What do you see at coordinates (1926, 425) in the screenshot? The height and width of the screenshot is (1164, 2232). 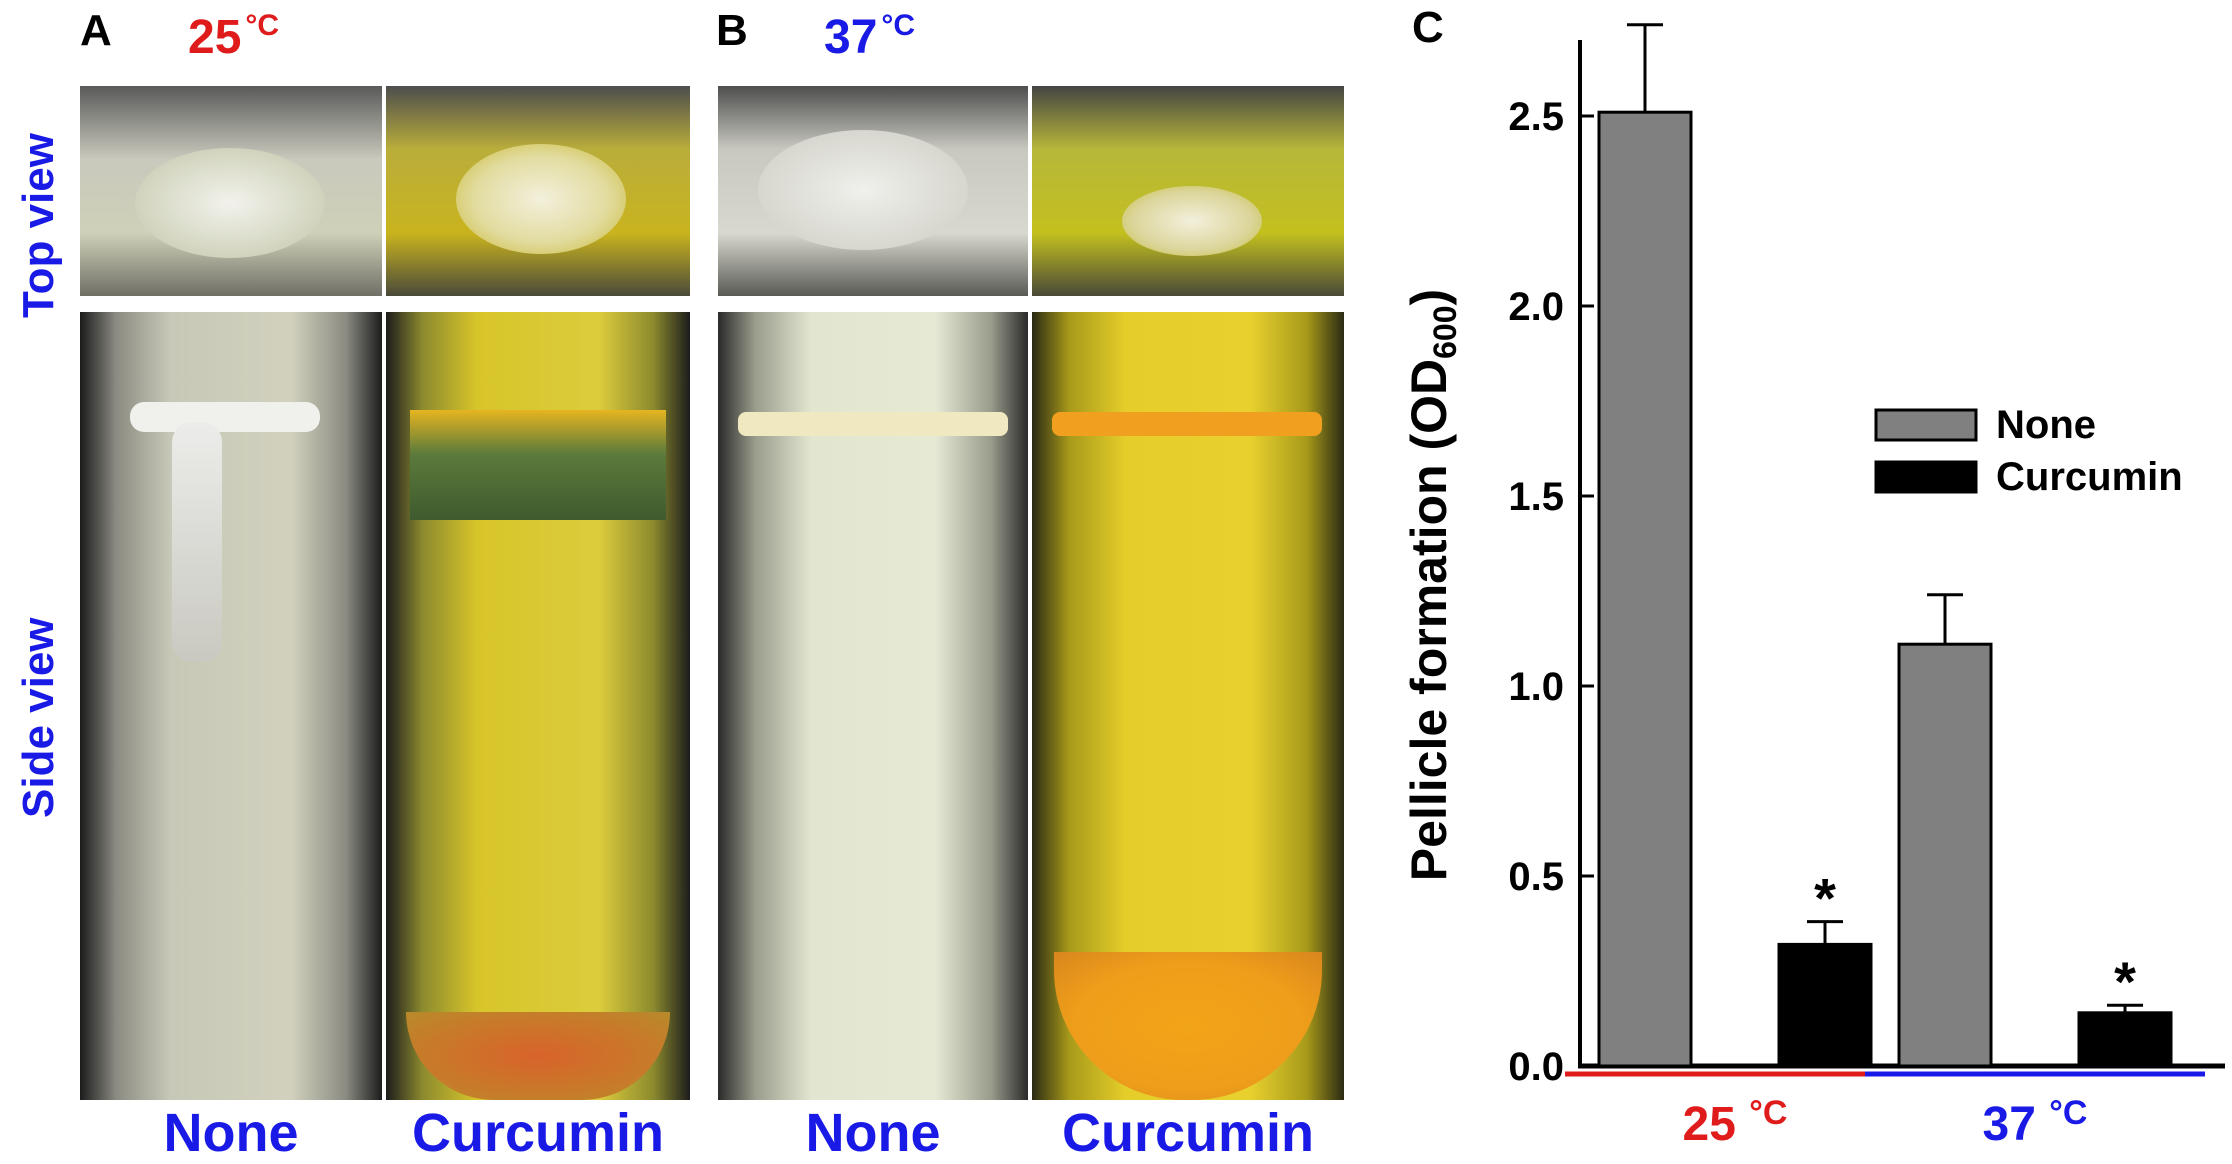 I see `legend-swatch-none` at bounding box center [1926, 425].